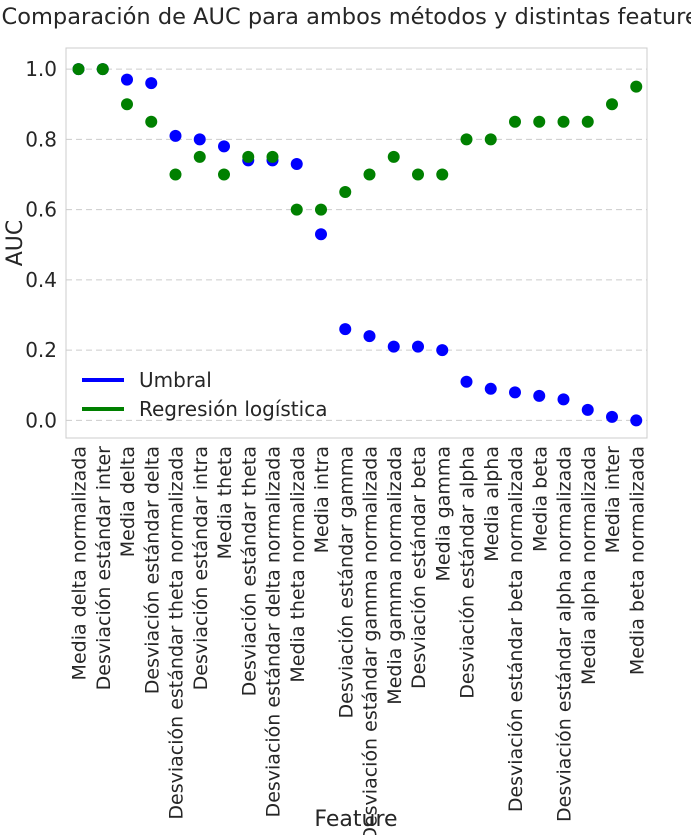 The width and height of the screenshot is (691, 835). I want to click on y-tick-label: 0.6, so click(41, 210).